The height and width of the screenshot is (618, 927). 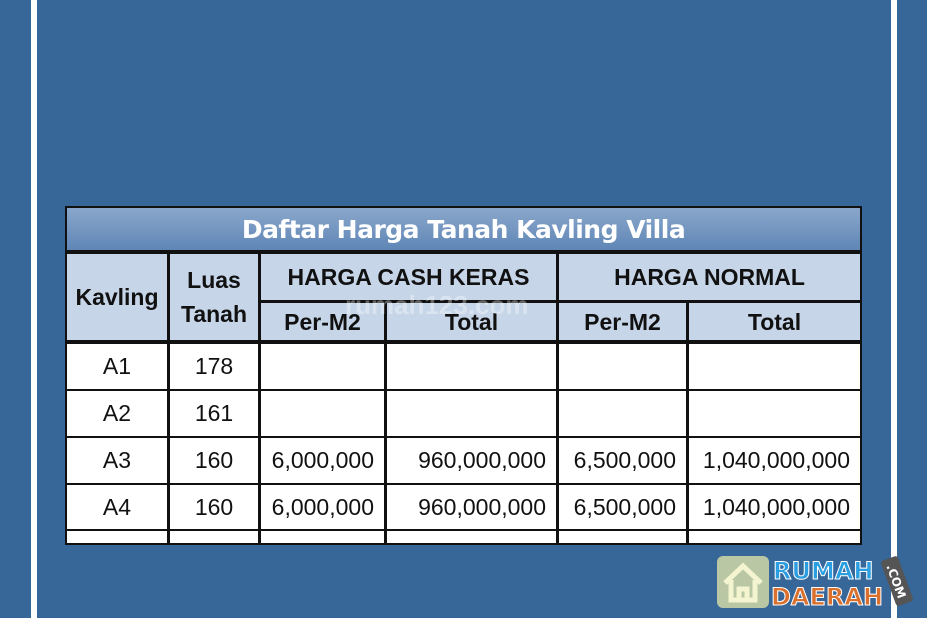 I want to click on watermark: rumah123.com, so click(x=437, y=305).